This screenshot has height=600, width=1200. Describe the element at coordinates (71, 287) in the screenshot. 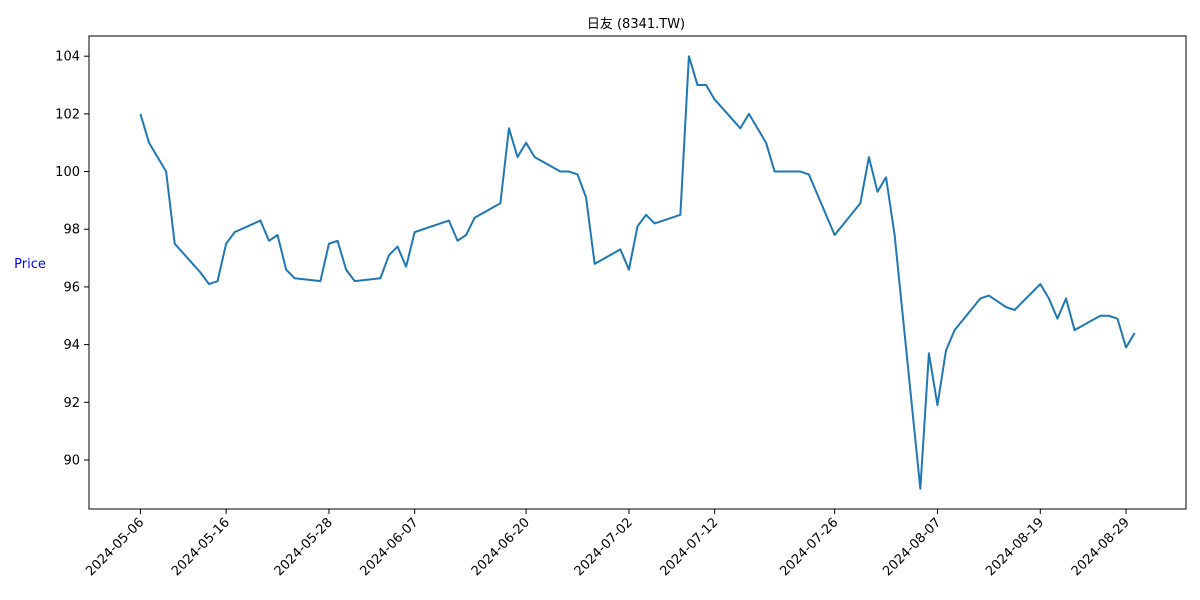

I see `y-tick-label: 96` at that location.